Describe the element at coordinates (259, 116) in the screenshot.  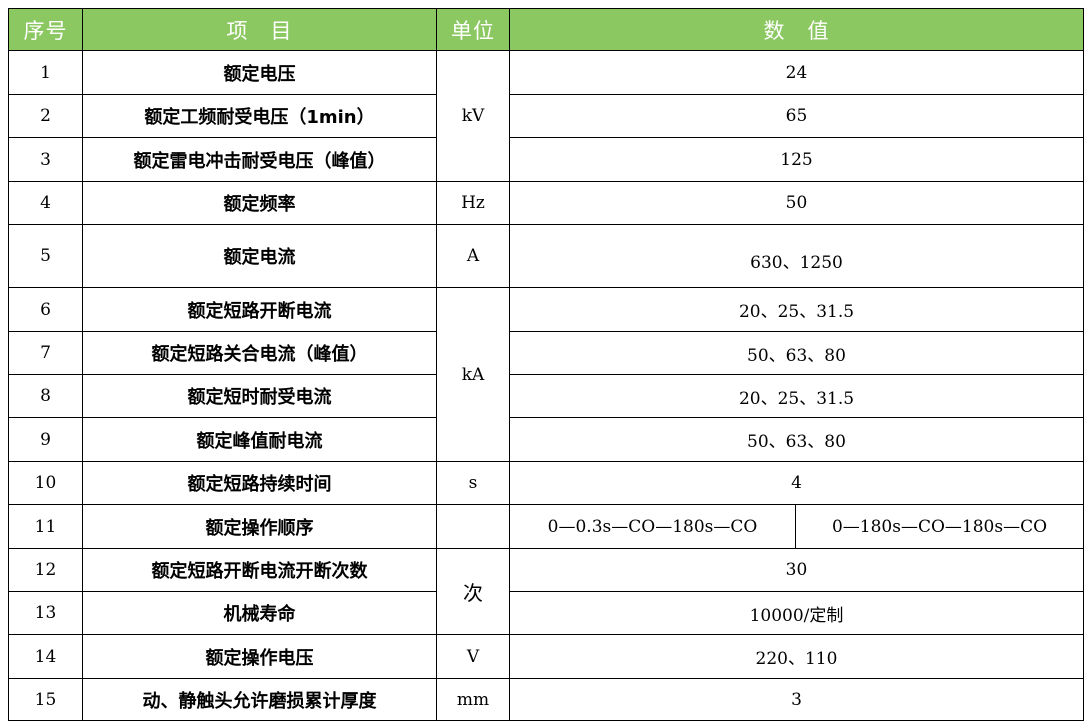
I see `row-item: 额定工频耐受电压（1min）` at that location.